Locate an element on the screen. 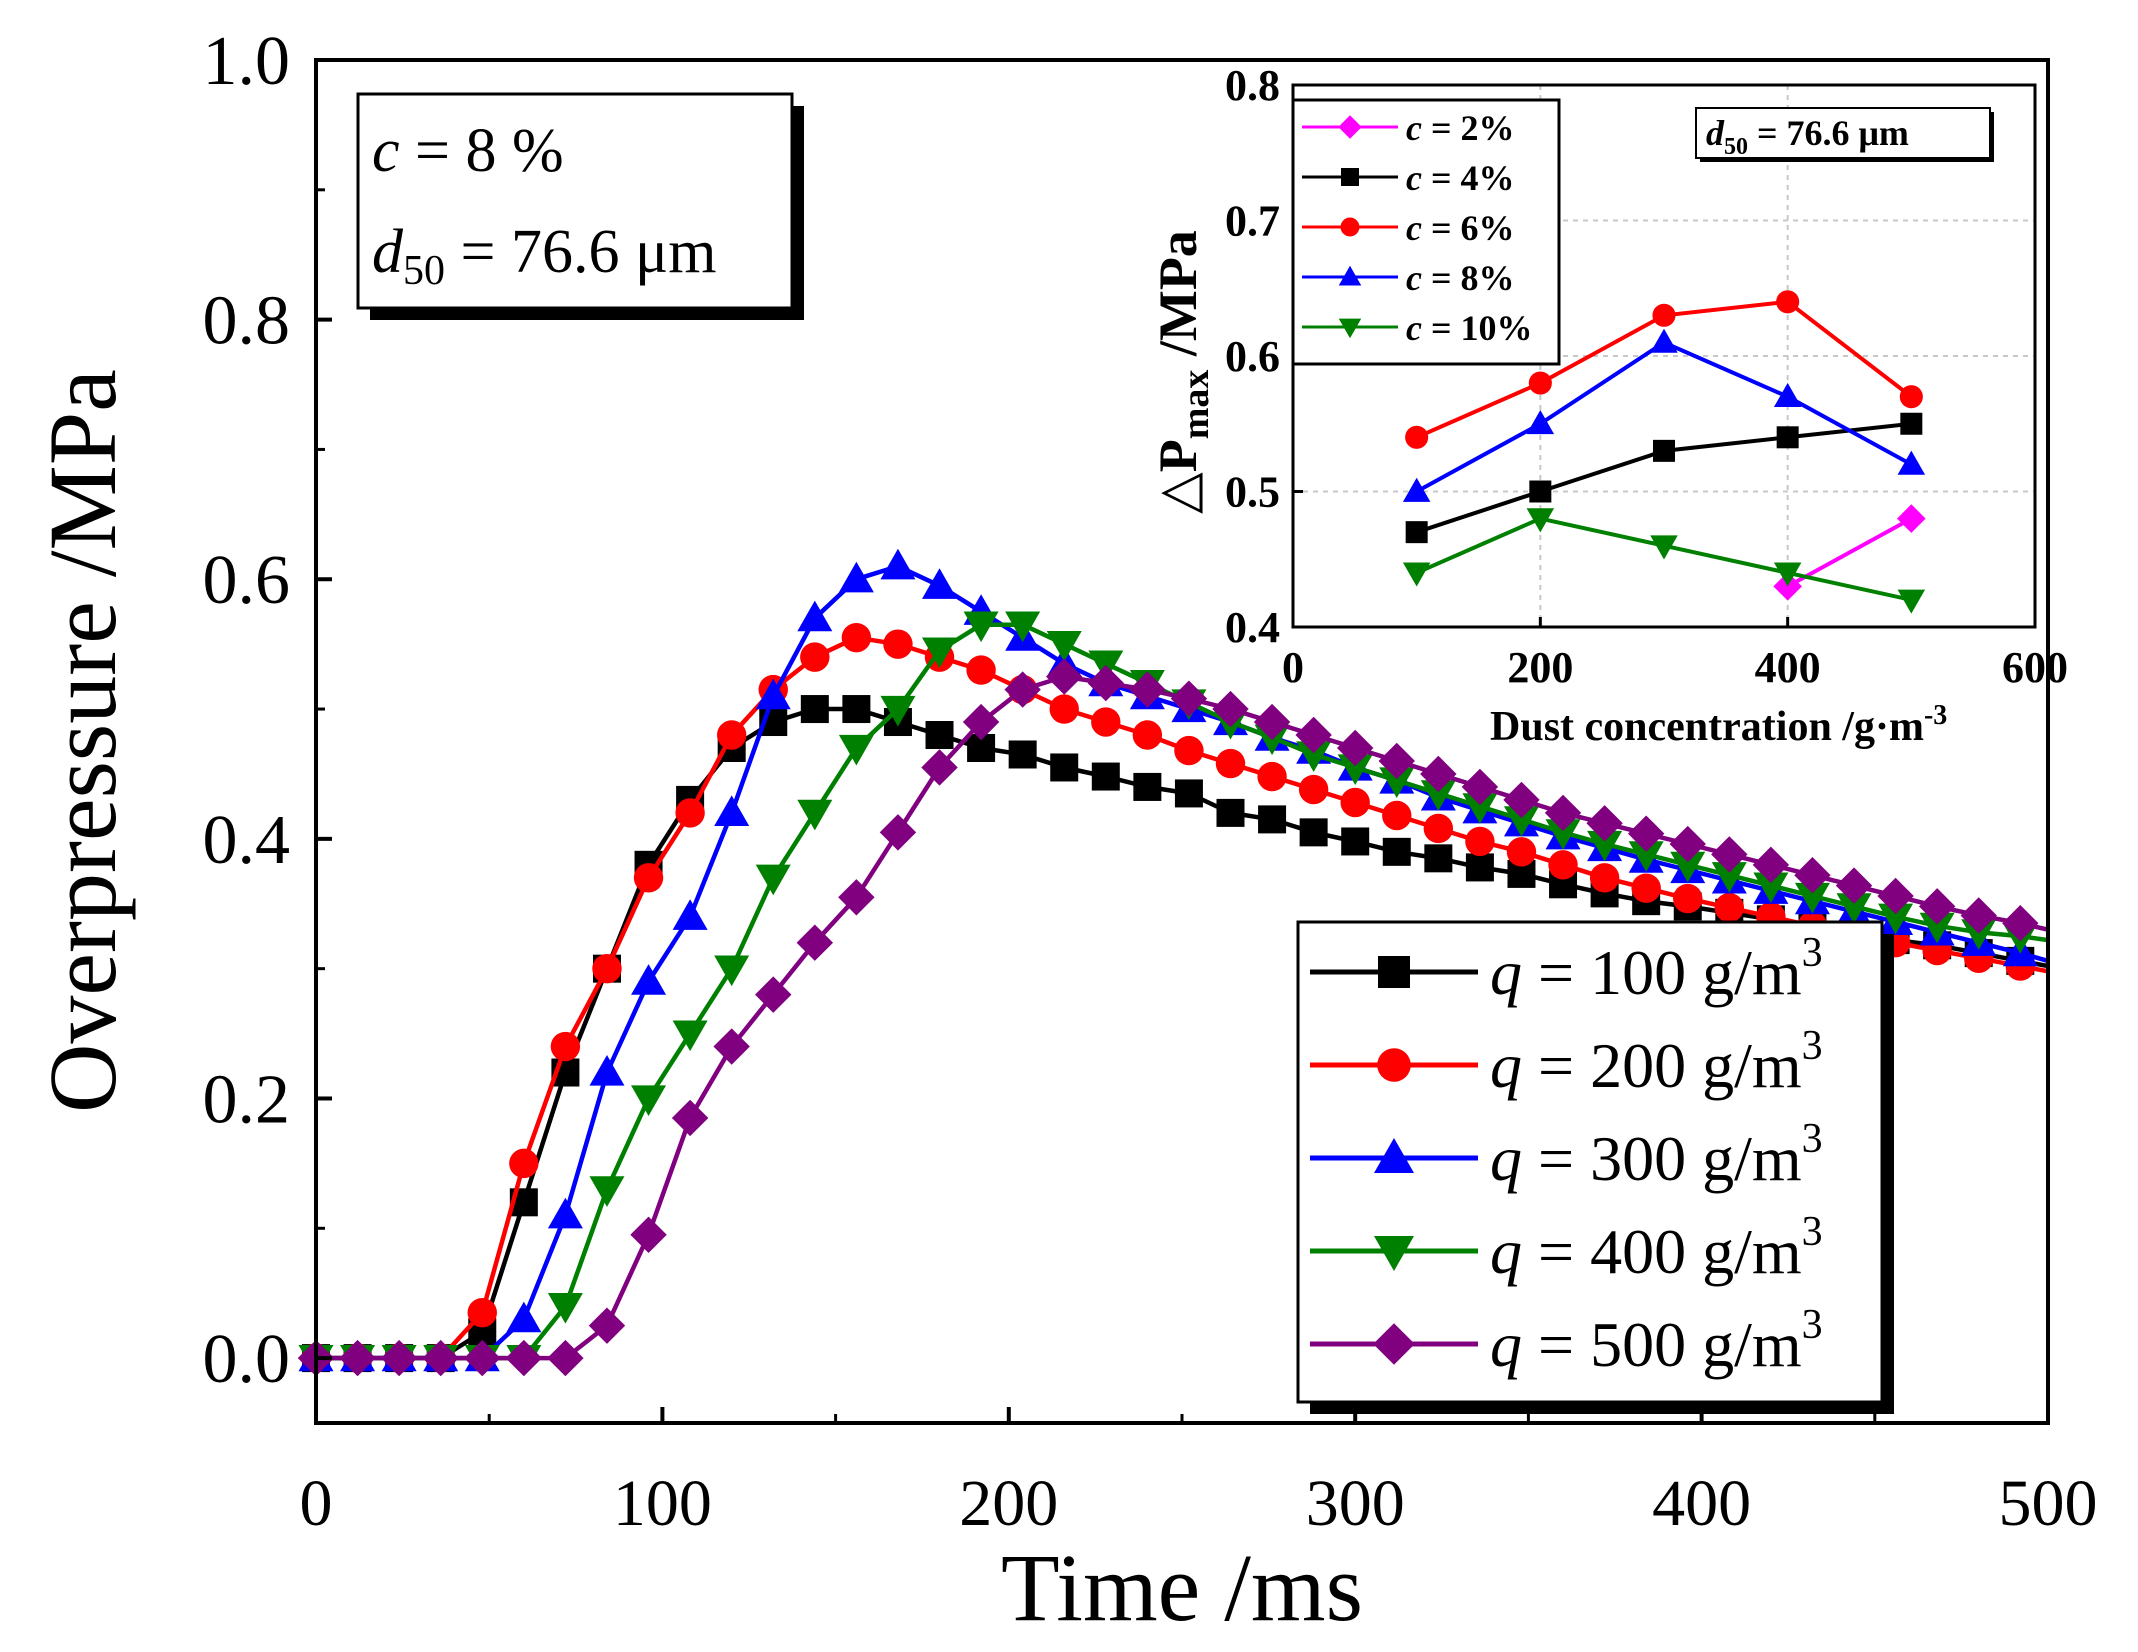  main-x-tick-label: 200 is located at coordinates (1008, 1503).